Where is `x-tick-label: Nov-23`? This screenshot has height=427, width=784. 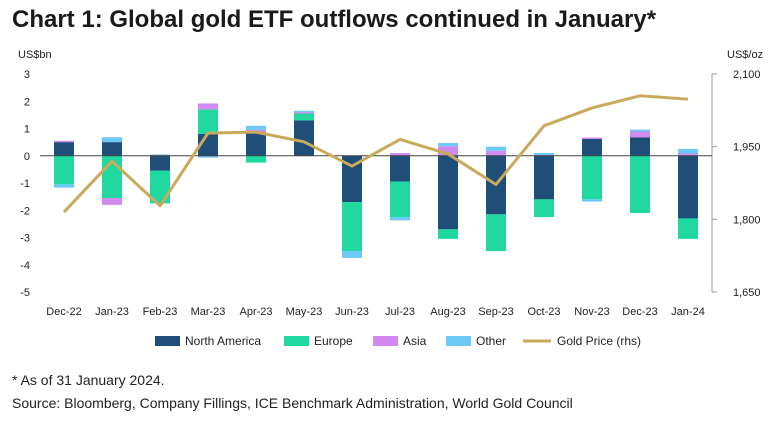 x-tick-label: Nov-23 is located at coordinates (591, 312).